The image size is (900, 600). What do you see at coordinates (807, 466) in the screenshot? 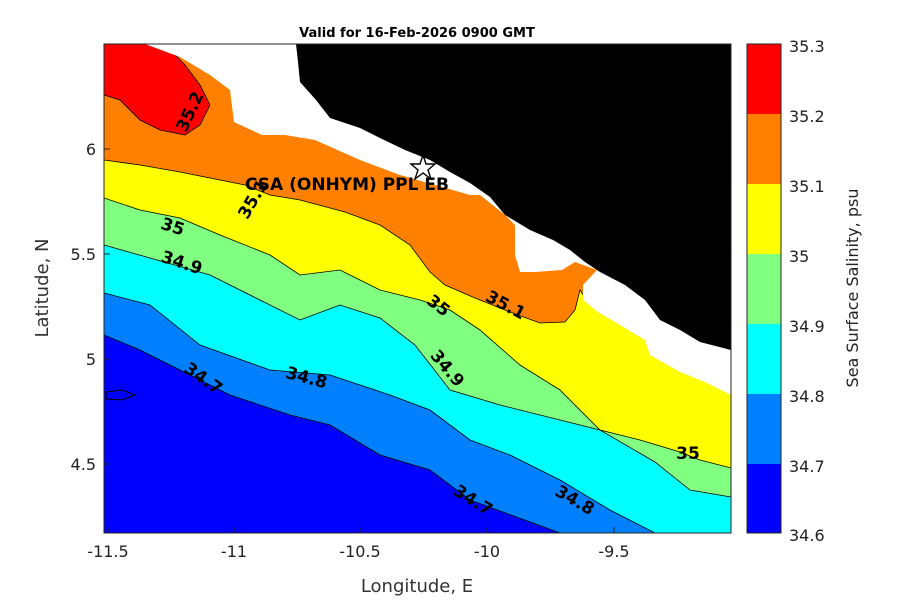
I see `colorbar-tick-label: 34.7` at bounding box center [807, 466].